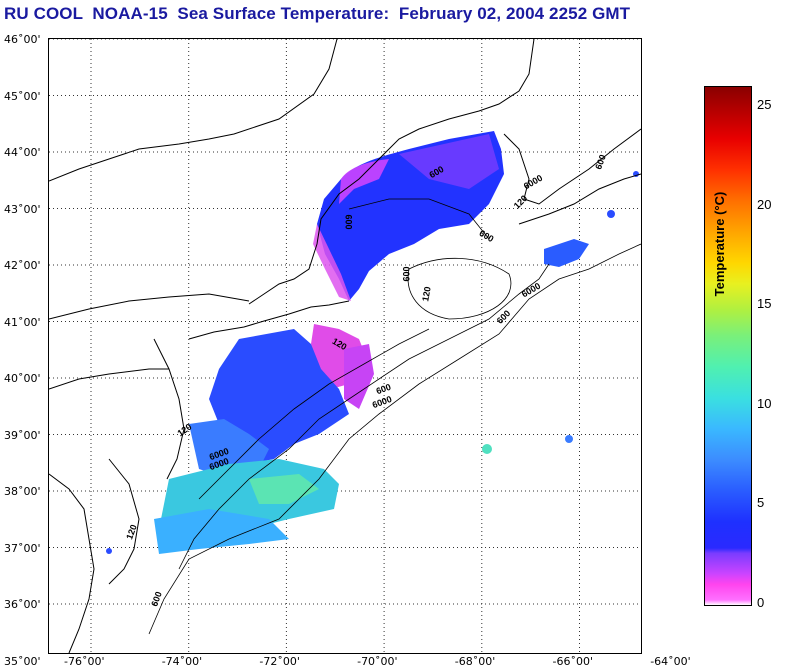  What do you see at coordinates (761, 503) in the screenshot?
I see `colorbar-tick: 5` at bounding box center [761, 503].